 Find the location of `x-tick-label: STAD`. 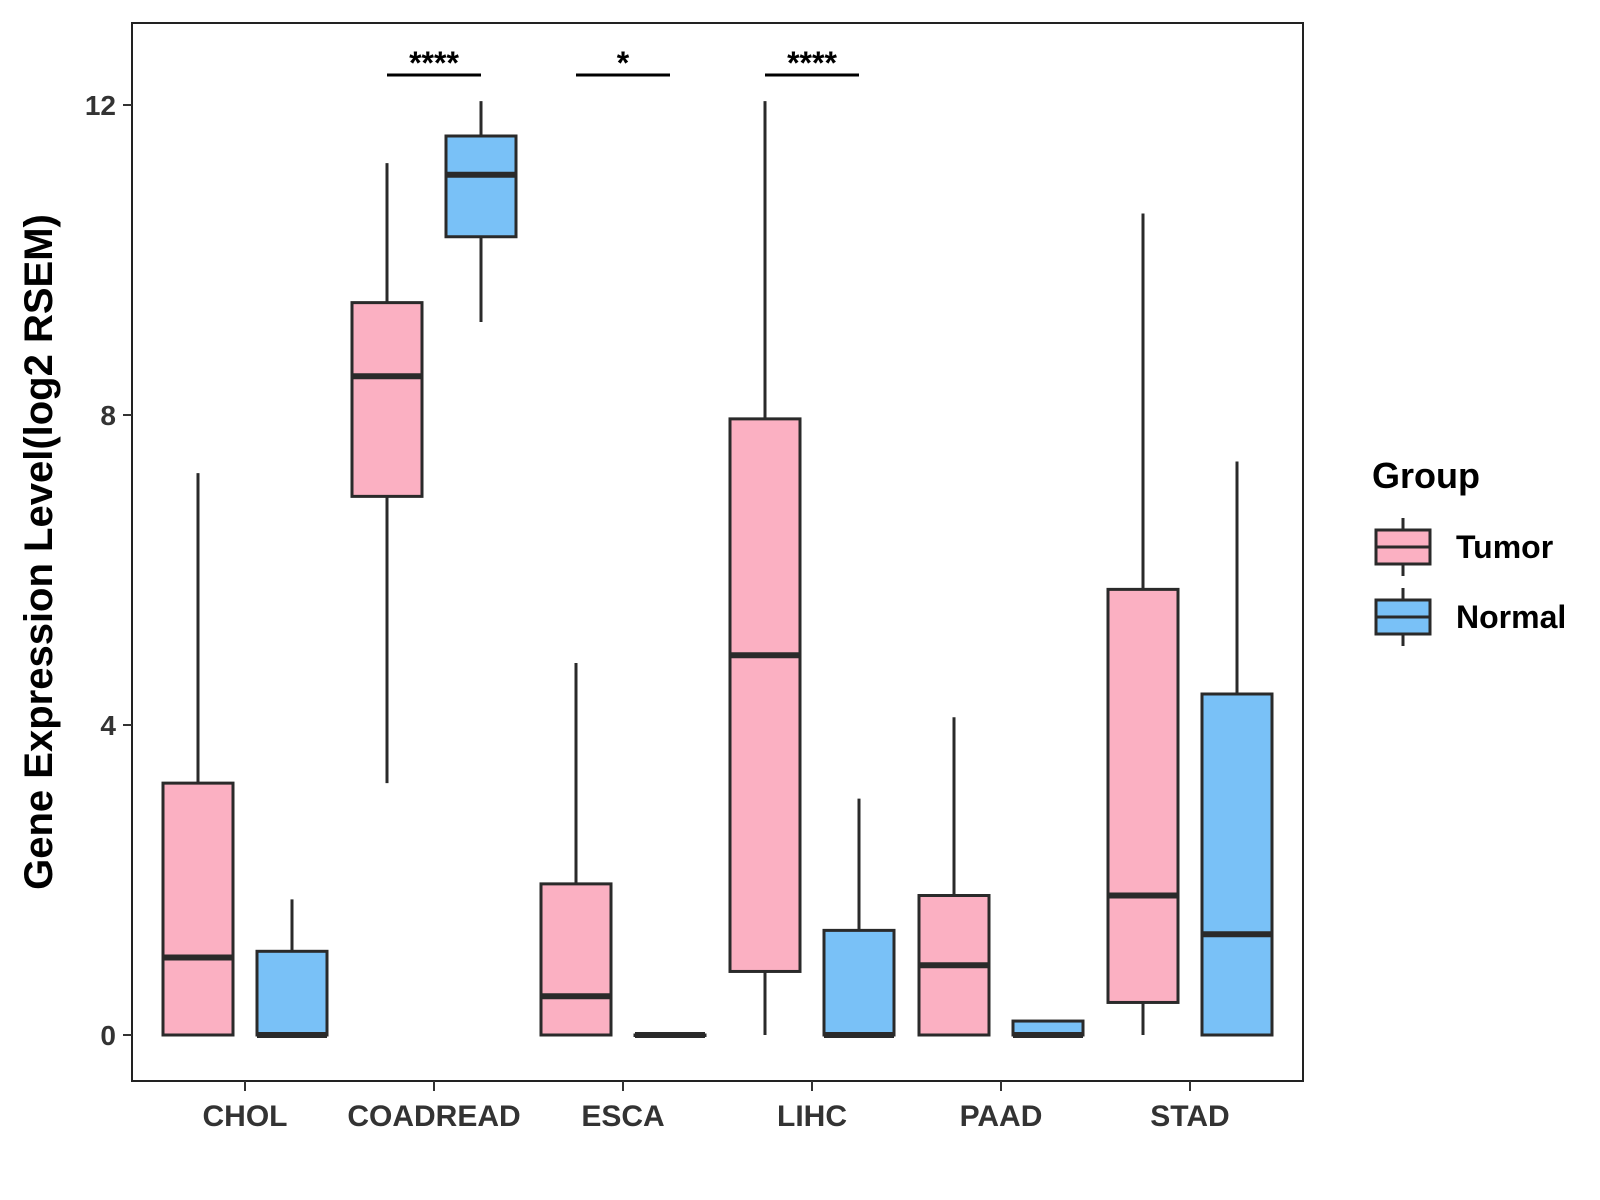

x-tick-label: STAD is located at coordinates (1189, 1116).